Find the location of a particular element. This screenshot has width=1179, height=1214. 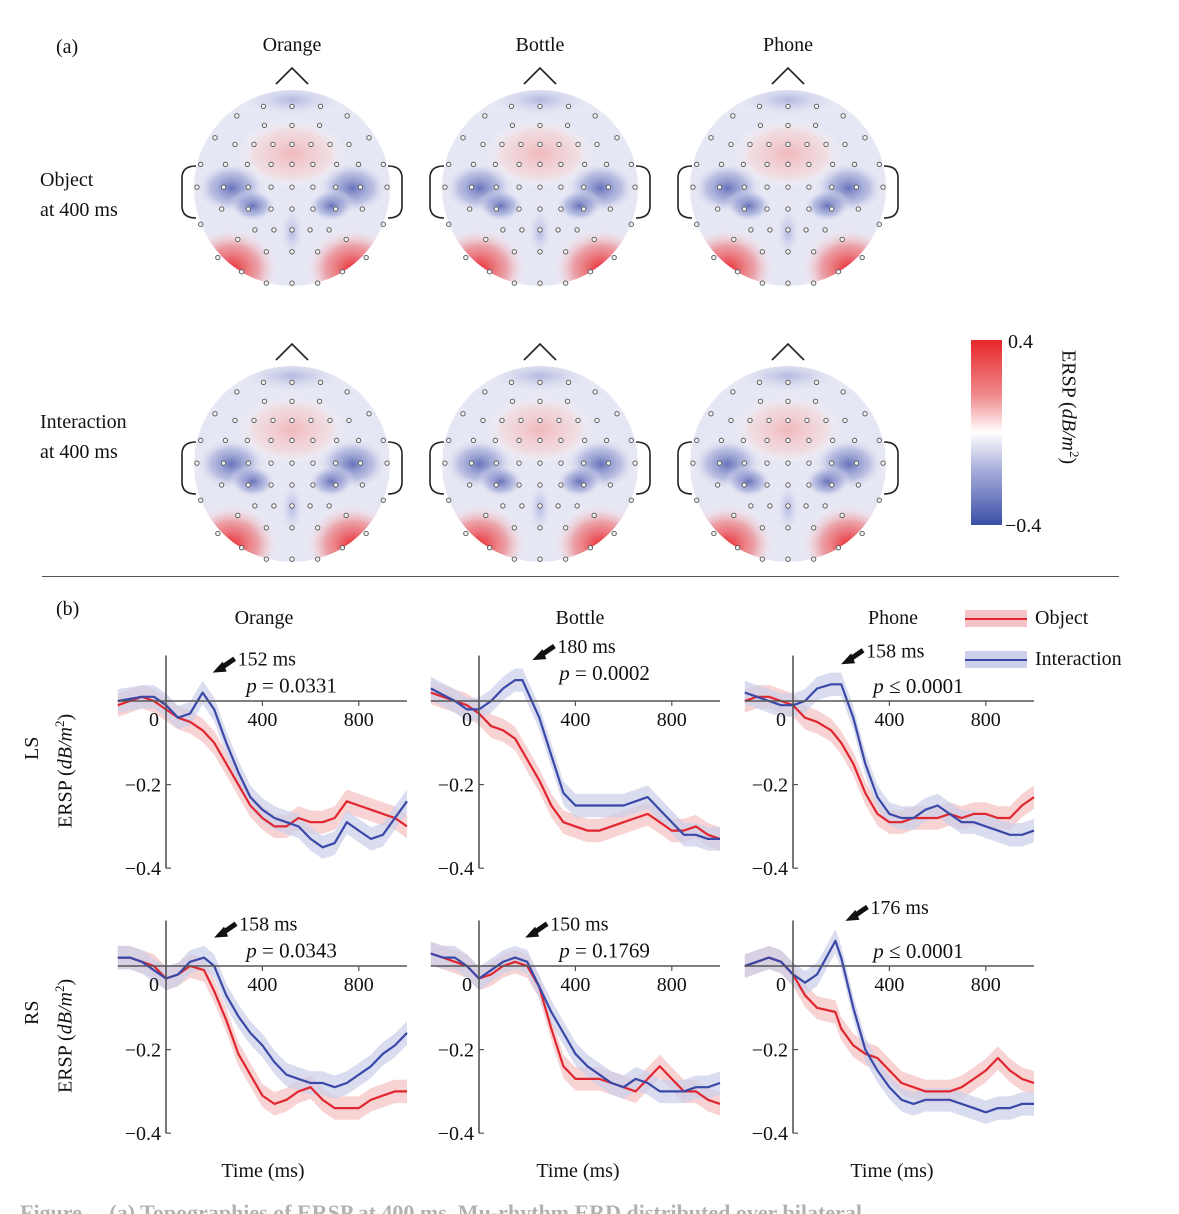

plot-ls-phone: 0 400 800 −0.2 −0.4 158 ms p ≤ 0.0001 is located at coordinates (889, 760).